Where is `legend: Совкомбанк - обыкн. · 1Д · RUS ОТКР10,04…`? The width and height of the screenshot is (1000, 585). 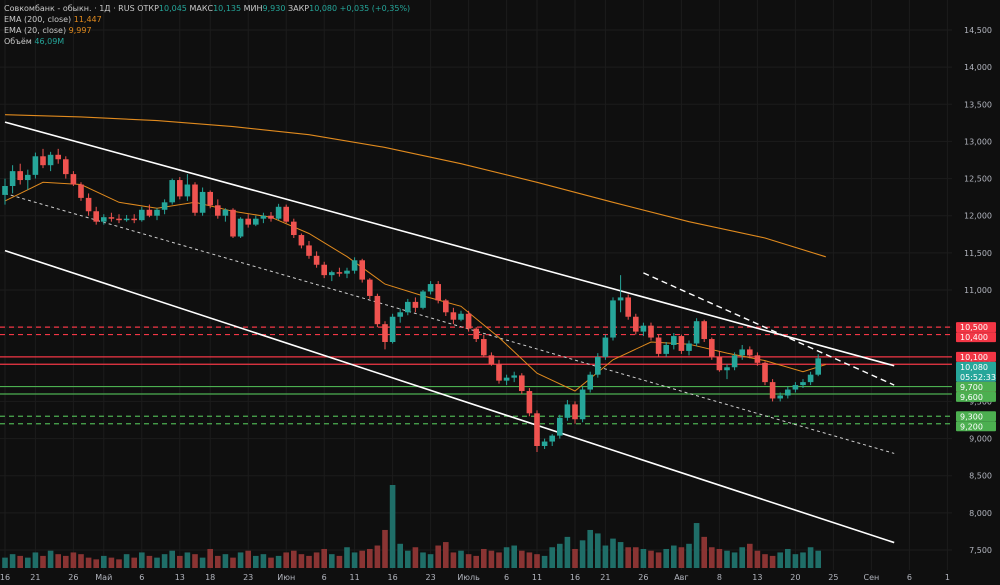 legend: Совкомбанк - обыкн. · 1Д · RUS ОТКР10,04… is located at coordinates (207, 25).